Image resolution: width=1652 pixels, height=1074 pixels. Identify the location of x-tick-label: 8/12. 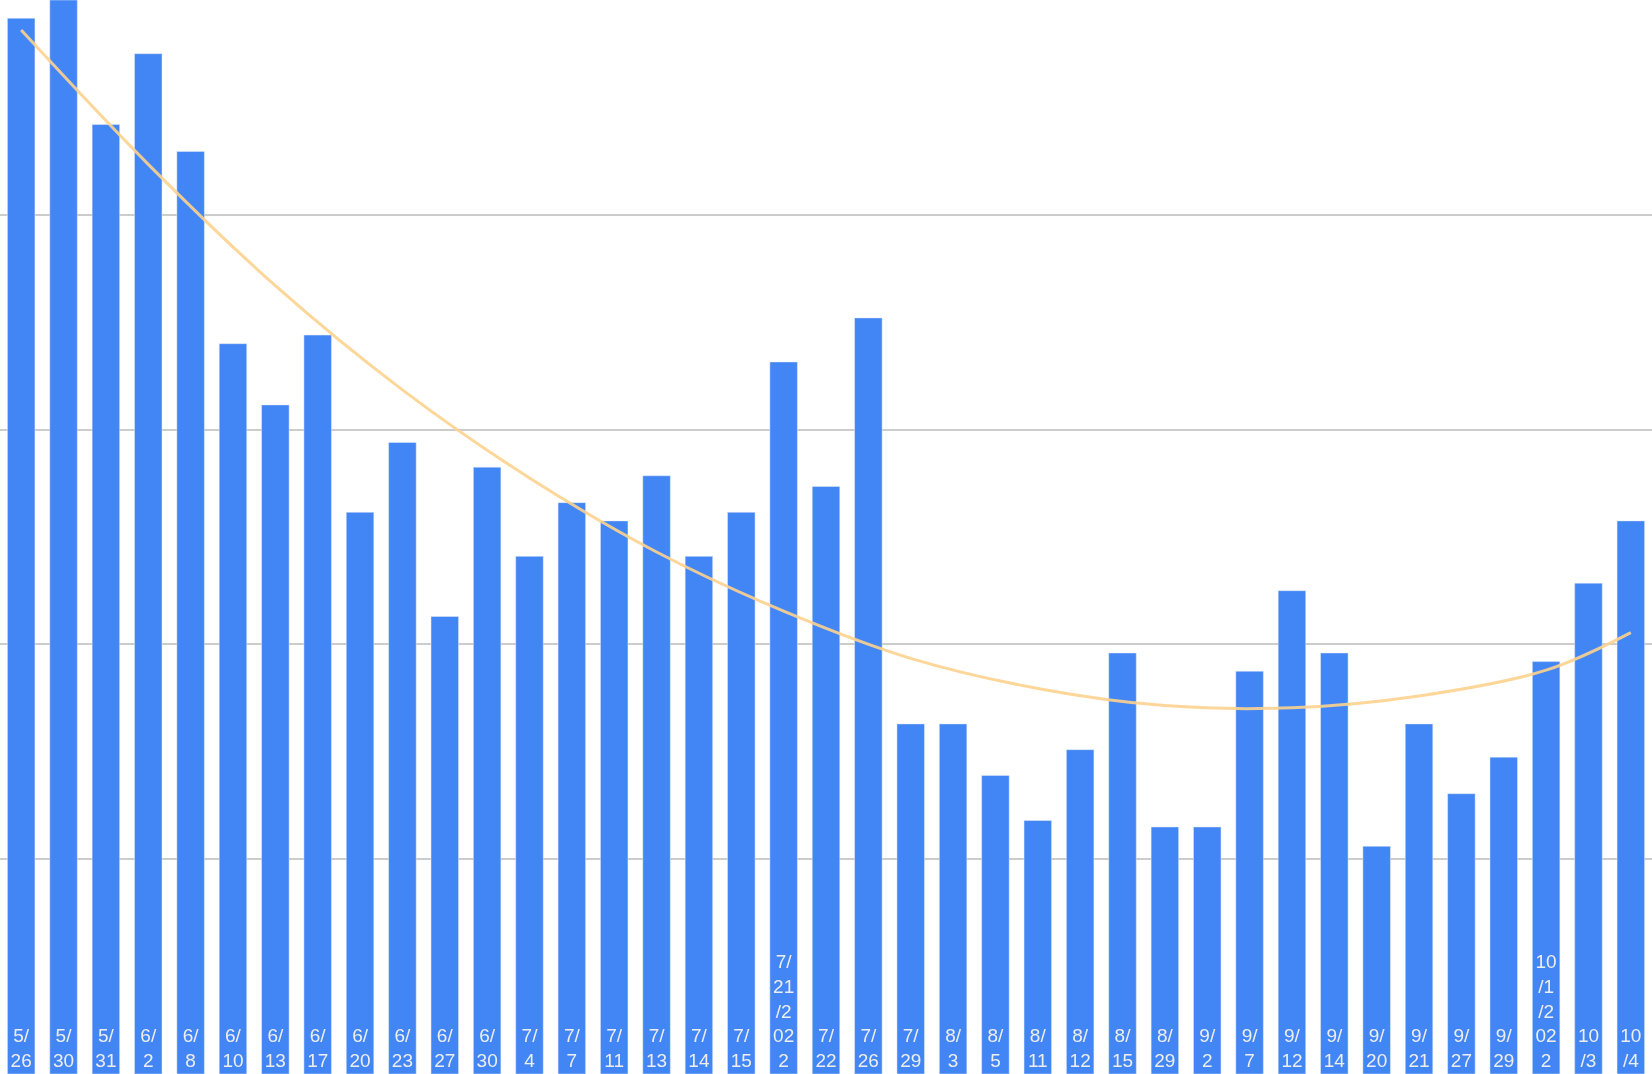
(1080, 1048).